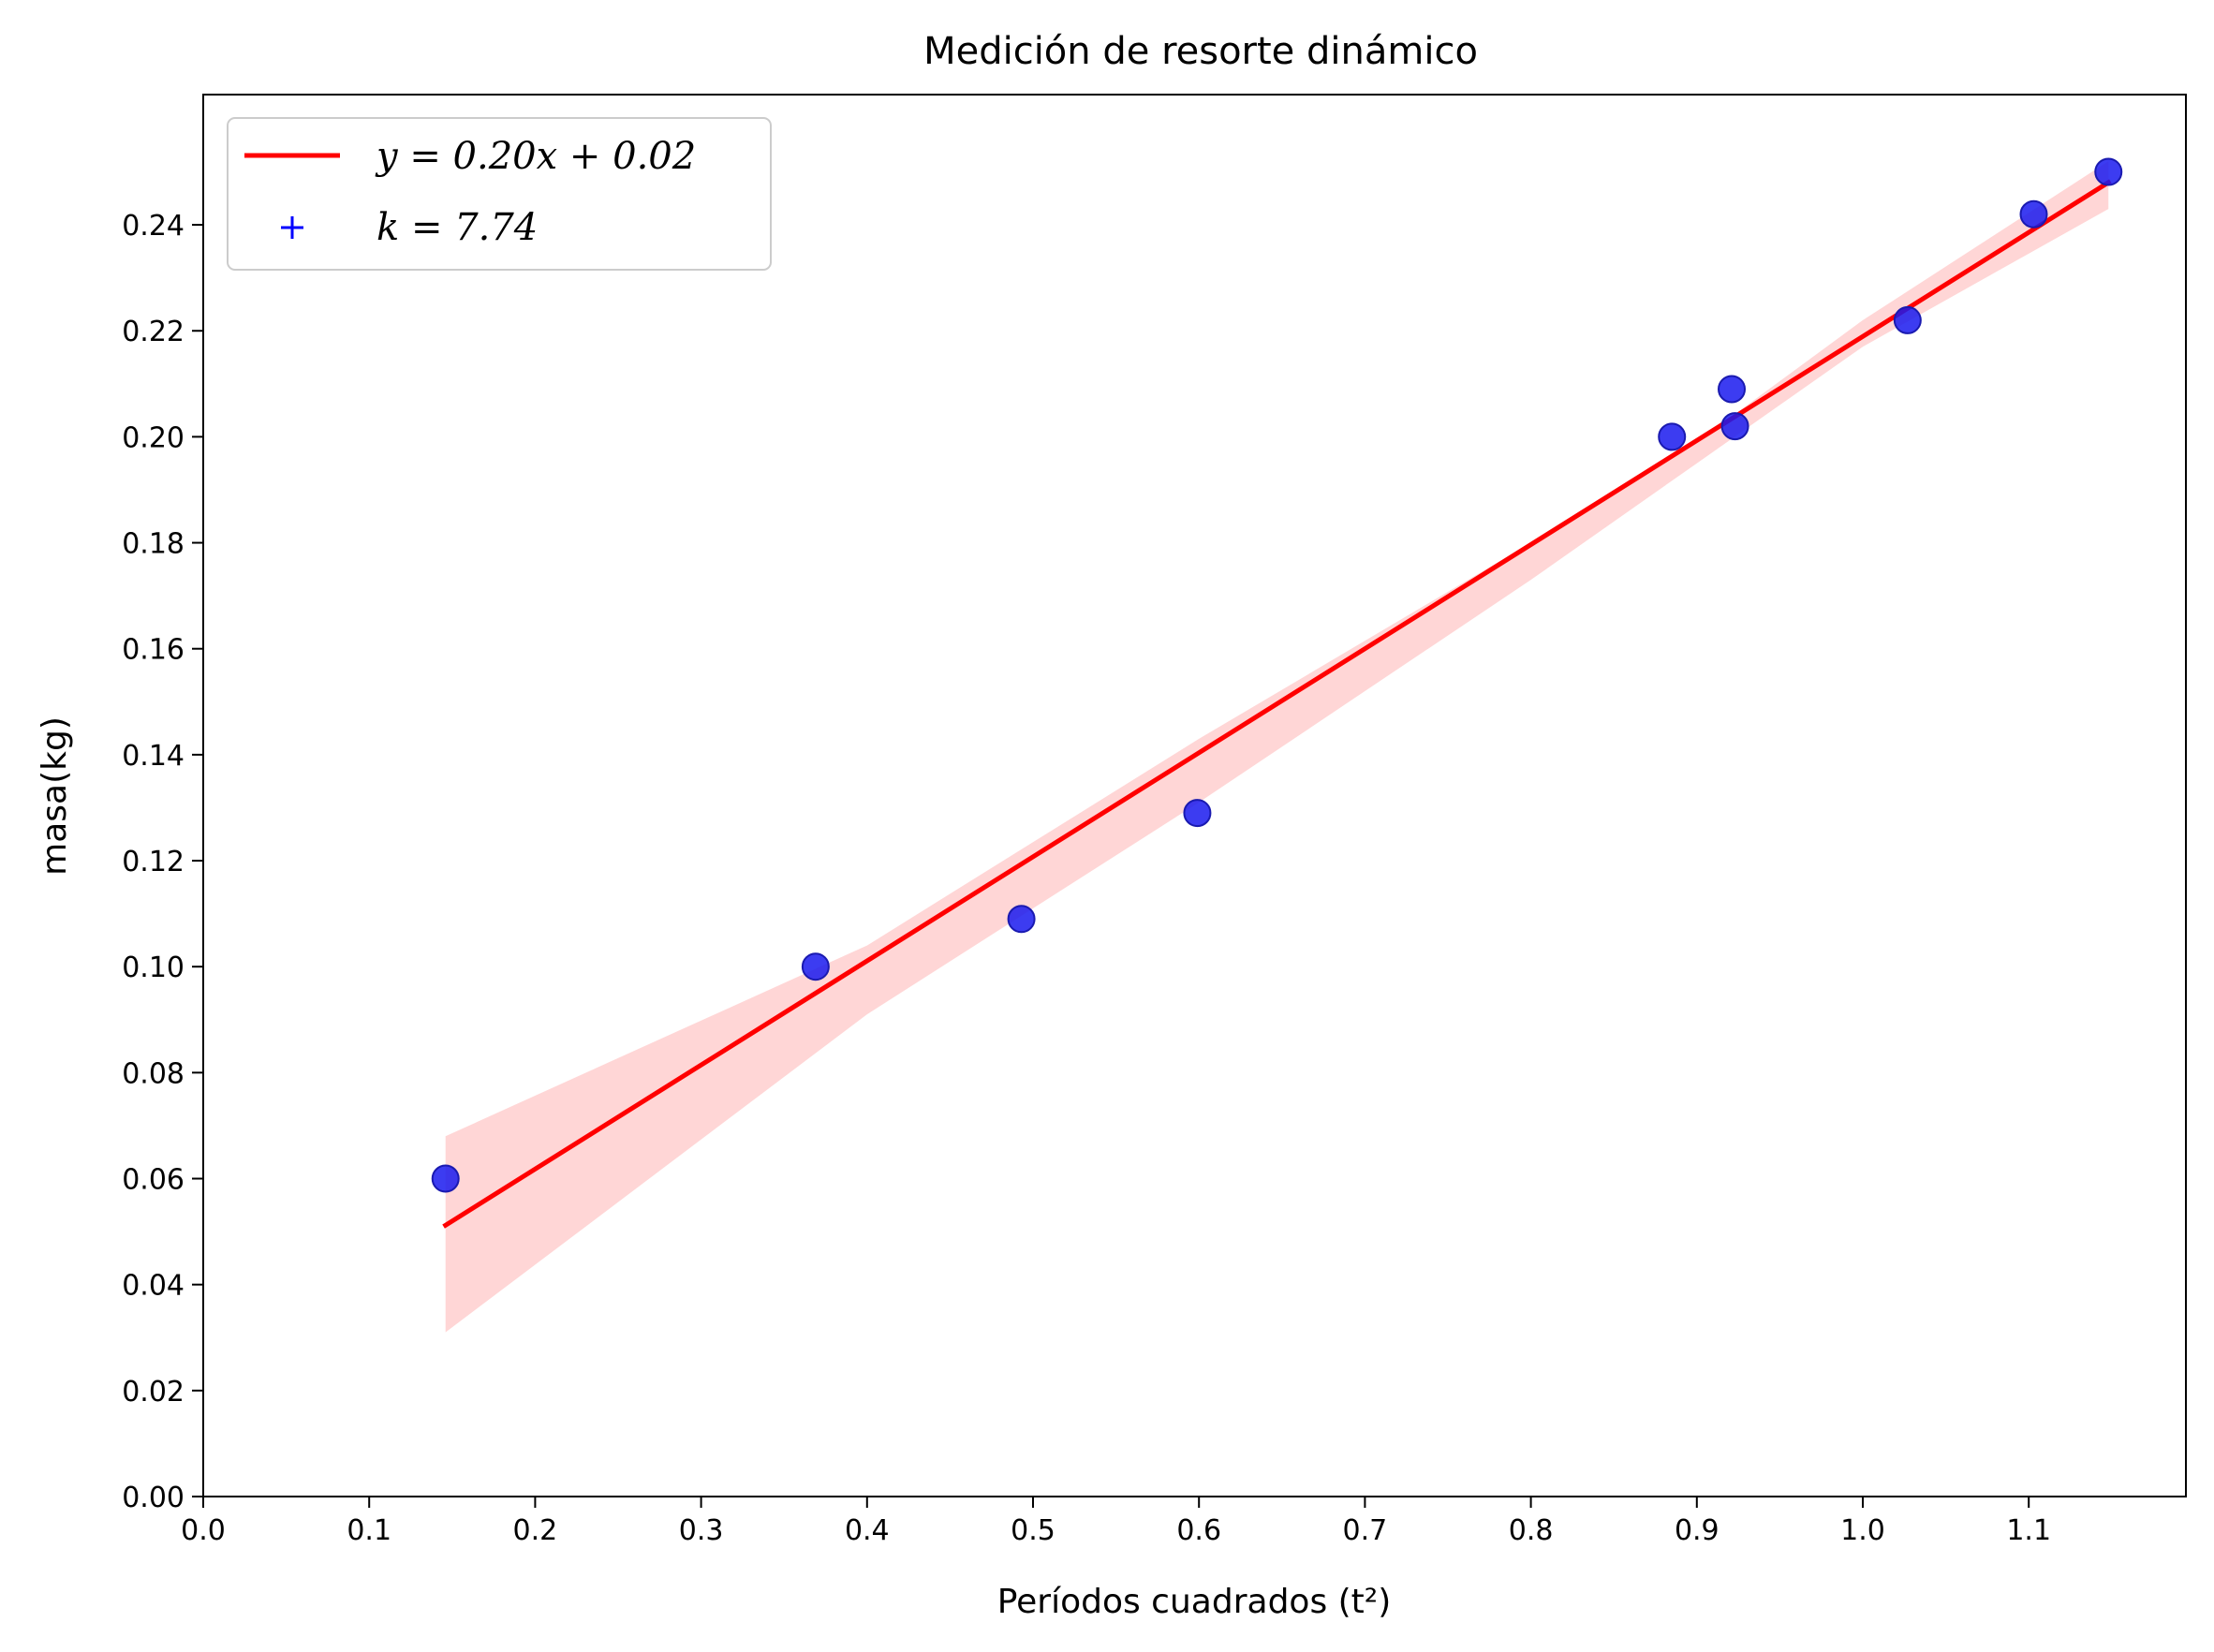 This screenshot has height=1652, width=2214. I want to click on legend-entry-fit-var: y, so click(387, 156).